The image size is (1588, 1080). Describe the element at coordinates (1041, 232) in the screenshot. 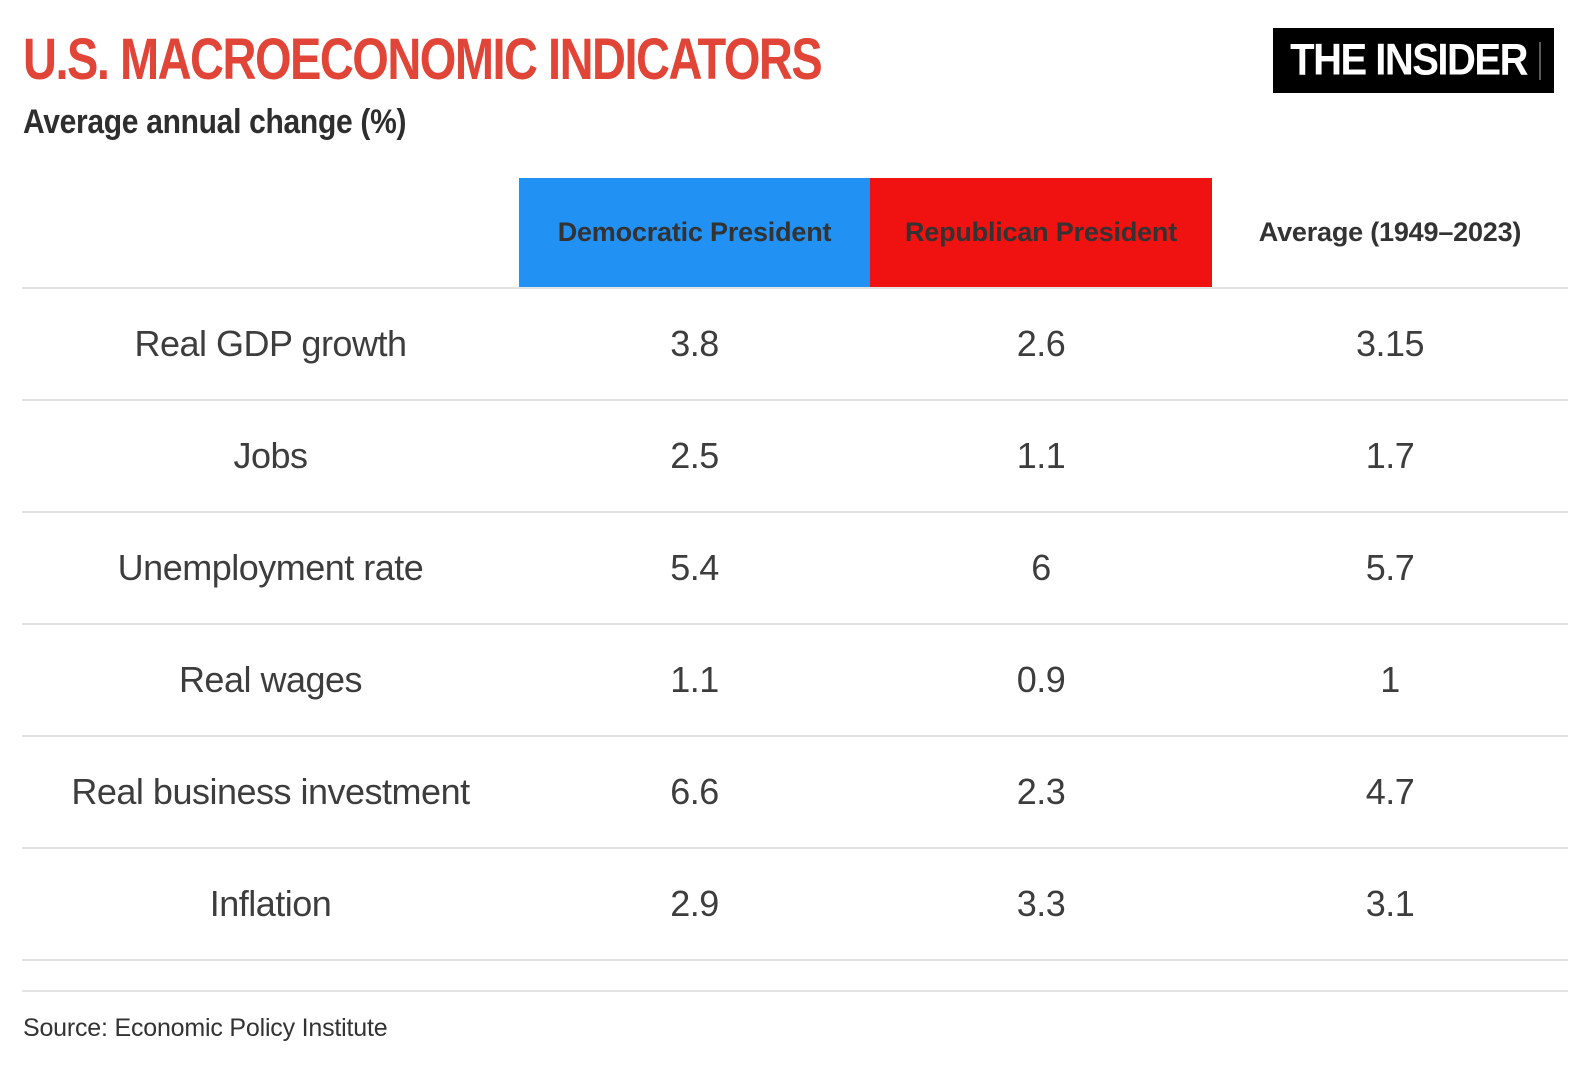

I see `column-header-republican: Republican President` at that location.